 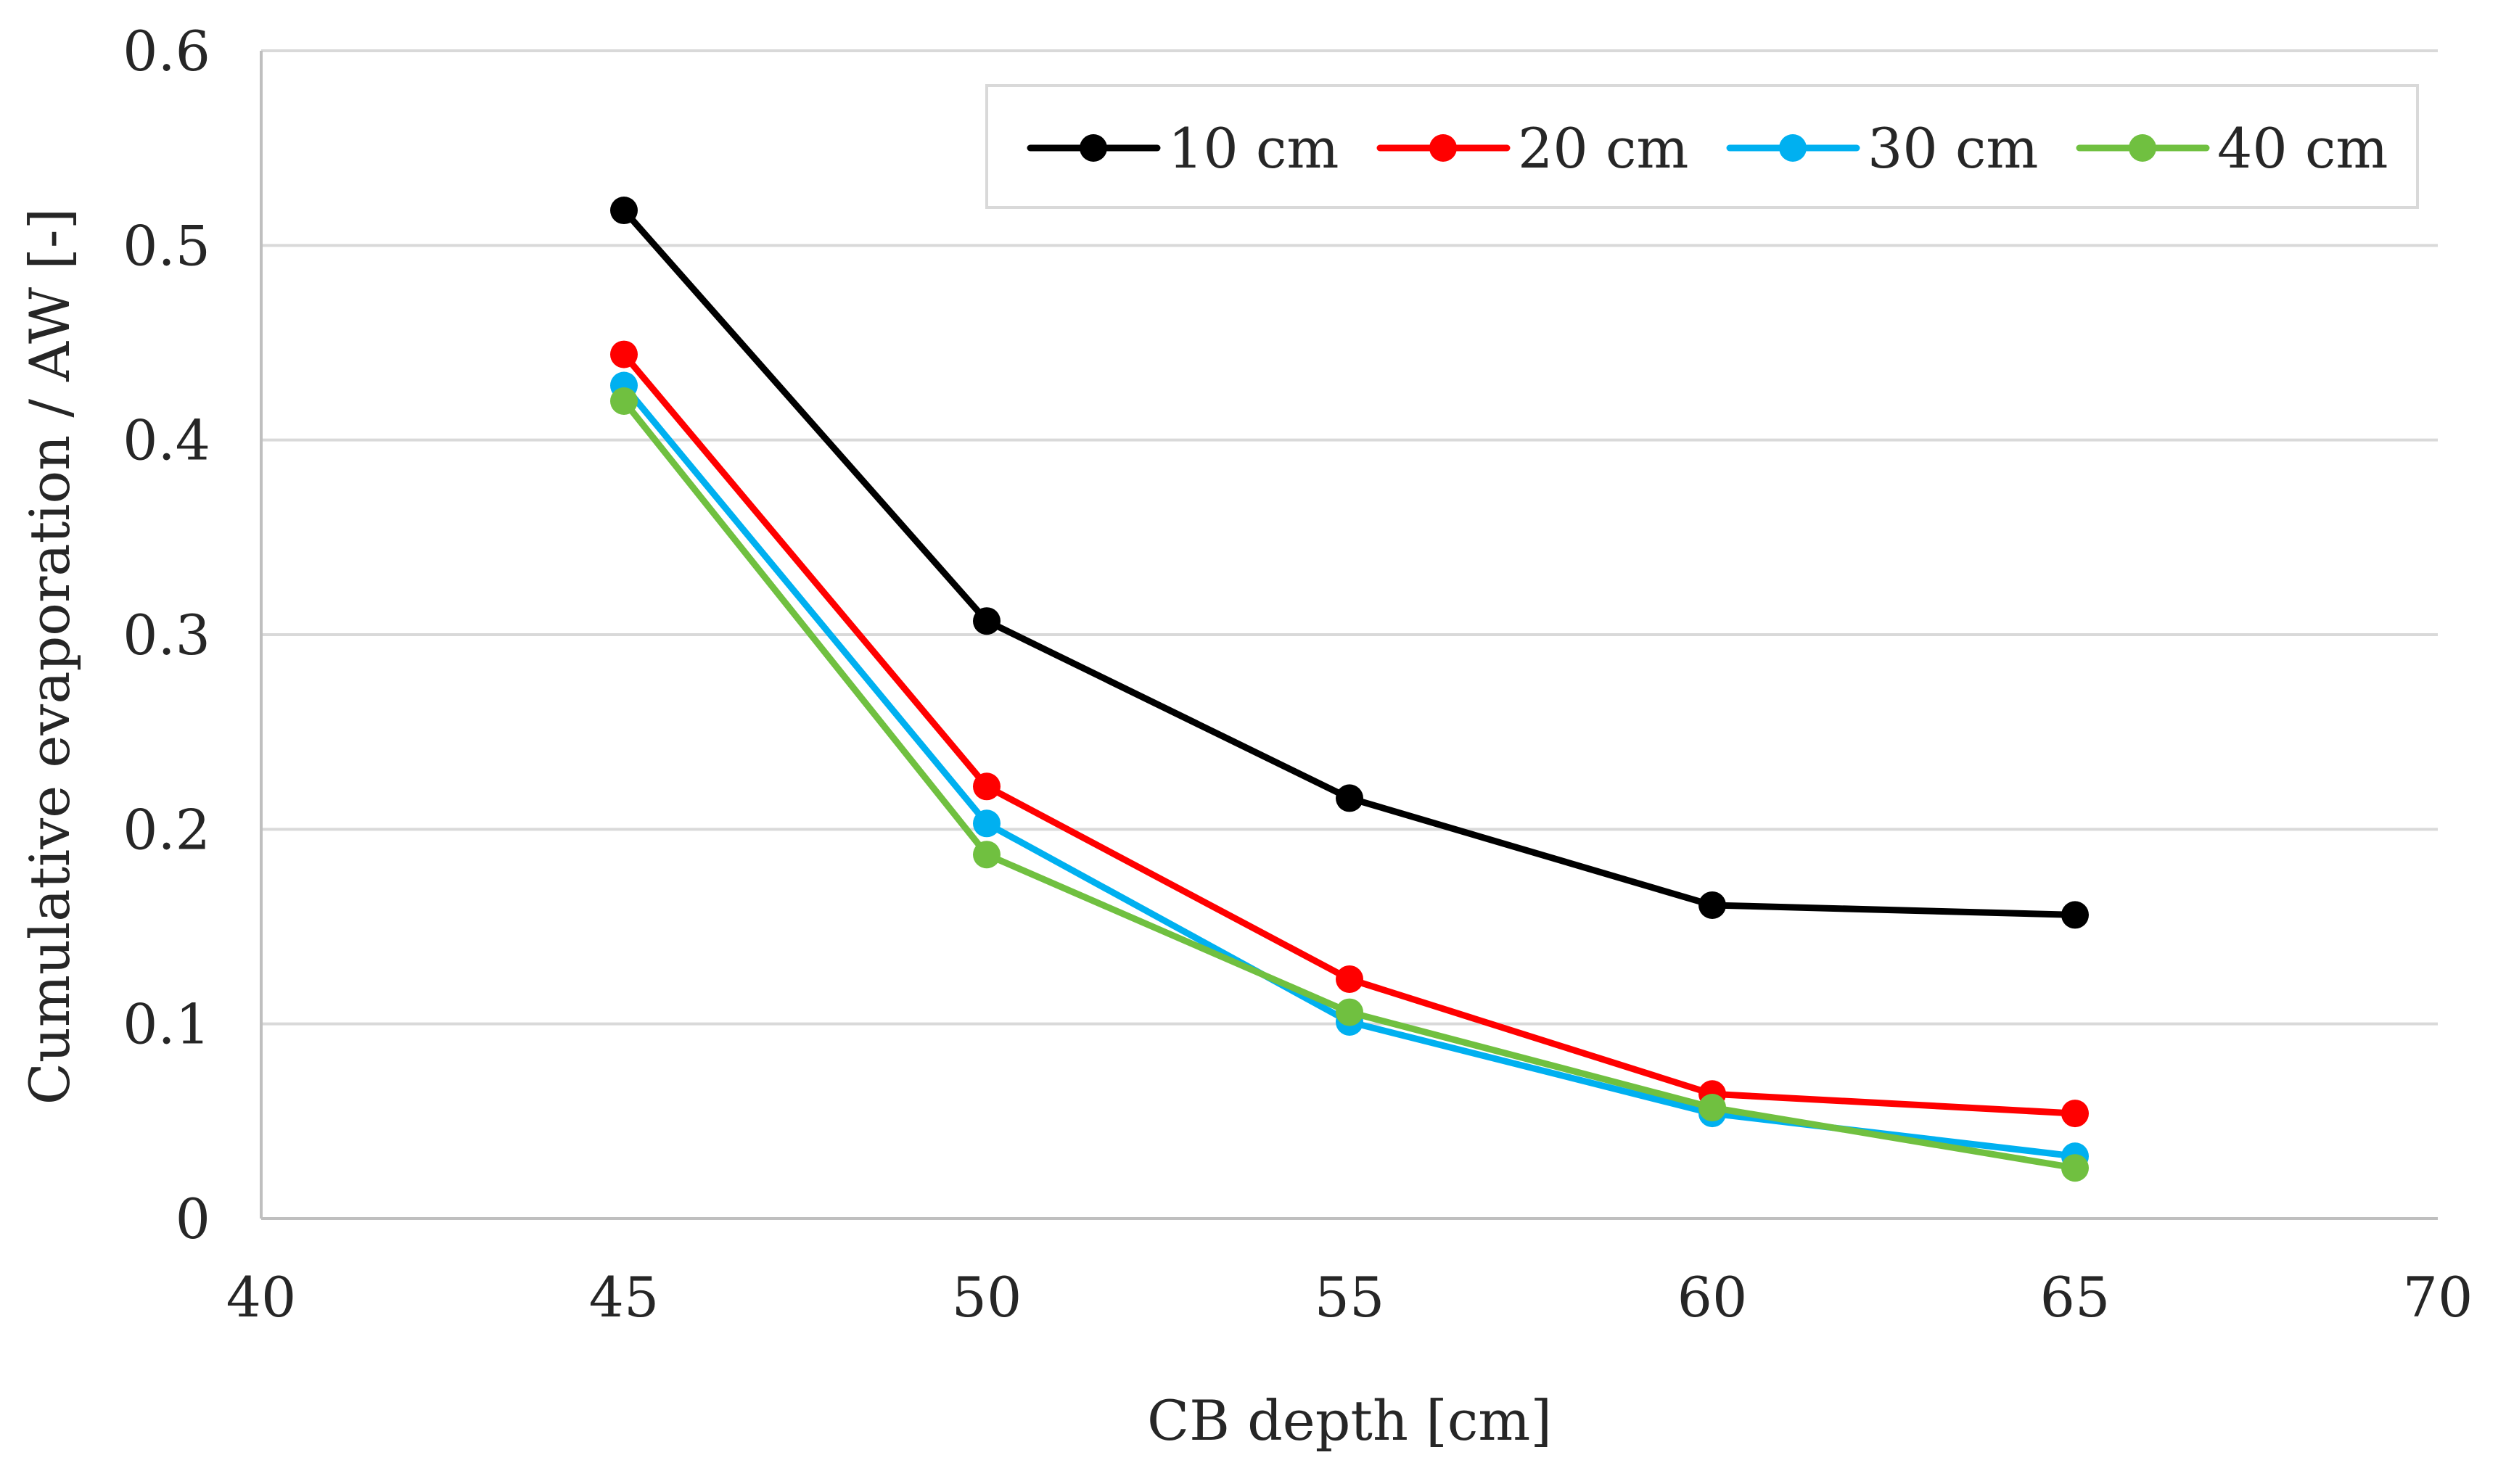 What do you see at coordinates (166, 829) in the screenshot?
I see `y-tick-label: 0.2` at bounding box center [166, 829].